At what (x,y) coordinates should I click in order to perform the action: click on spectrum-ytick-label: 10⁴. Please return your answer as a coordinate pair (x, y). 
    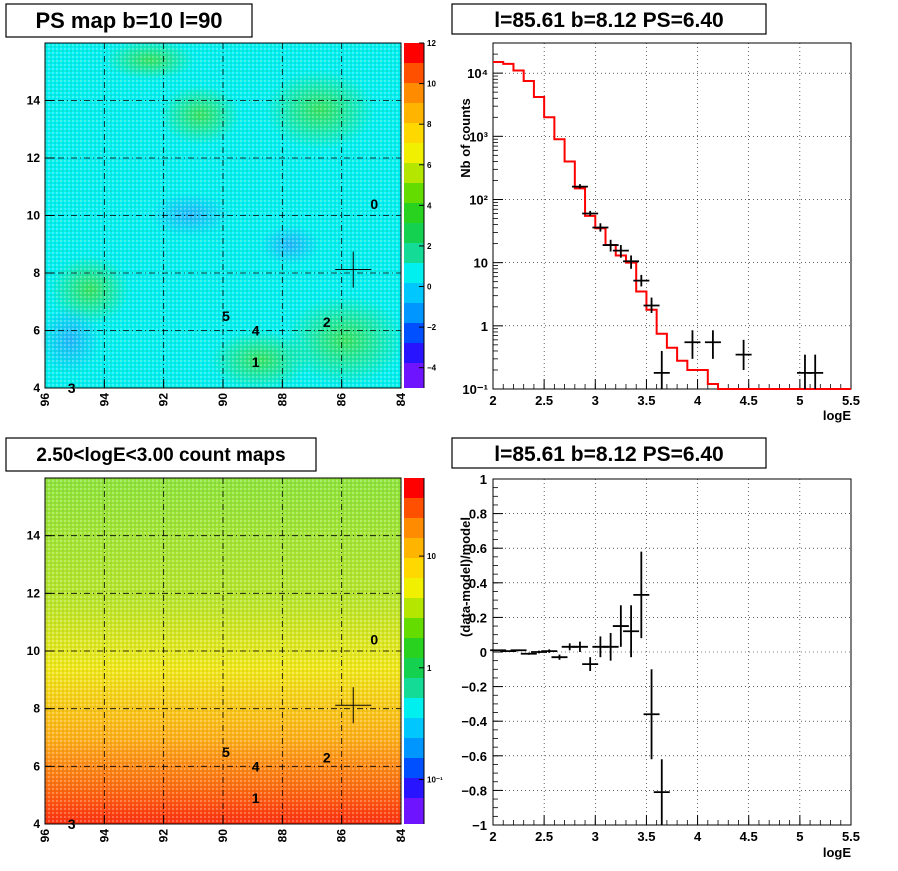
    Looking at the image, I should click on (477, 73).